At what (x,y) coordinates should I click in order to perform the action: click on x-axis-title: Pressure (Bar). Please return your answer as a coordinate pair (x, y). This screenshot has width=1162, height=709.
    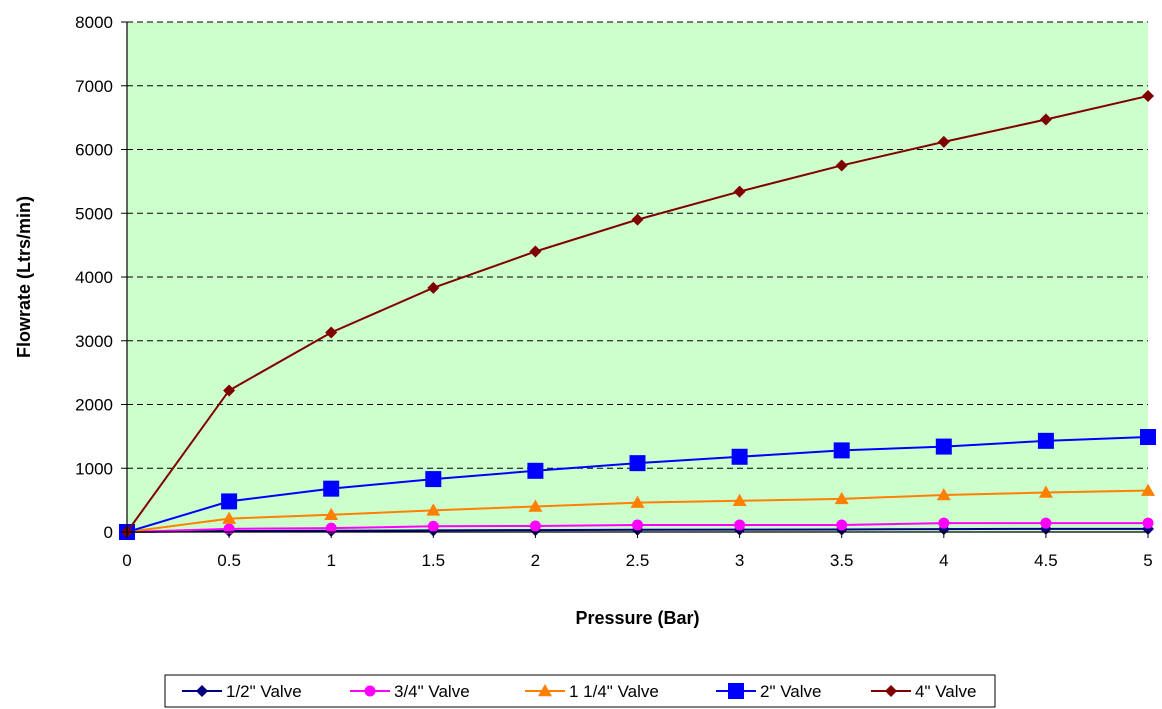
    Looking at the image, I should click on (637, 618).